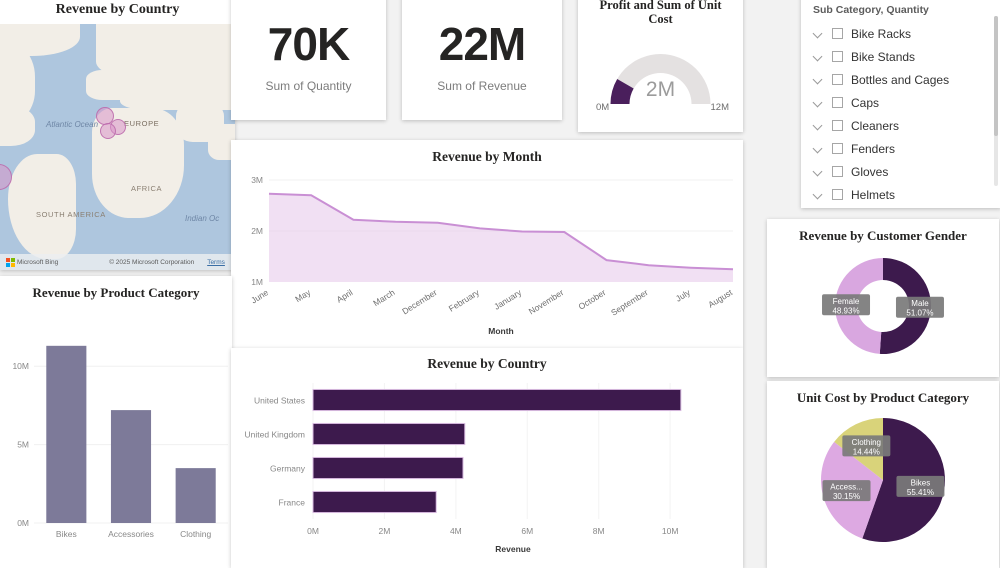 This screenshot has height=568, width=1000. What do you see at coordinates (883, 56) in the screenshot?
I see `slicer-item-label: Bike Stands` at bounding box center [883, 56].